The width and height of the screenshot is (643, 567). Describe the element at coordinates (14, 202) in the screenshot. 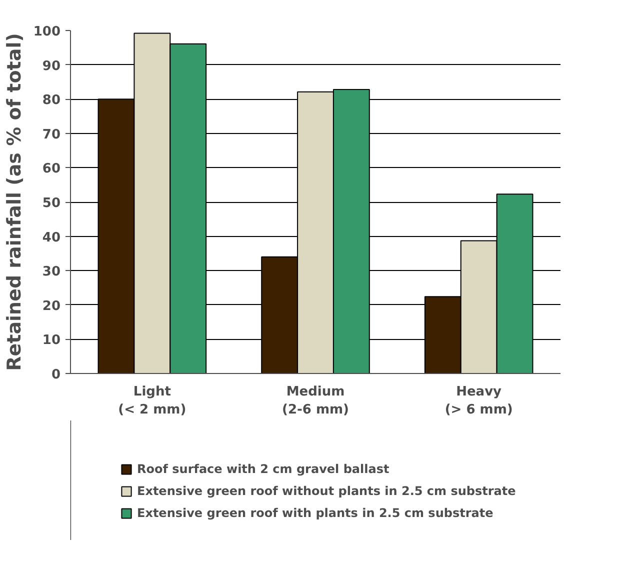

I see `y-axis-title: Retained rainfall (as % of total)` at that location.